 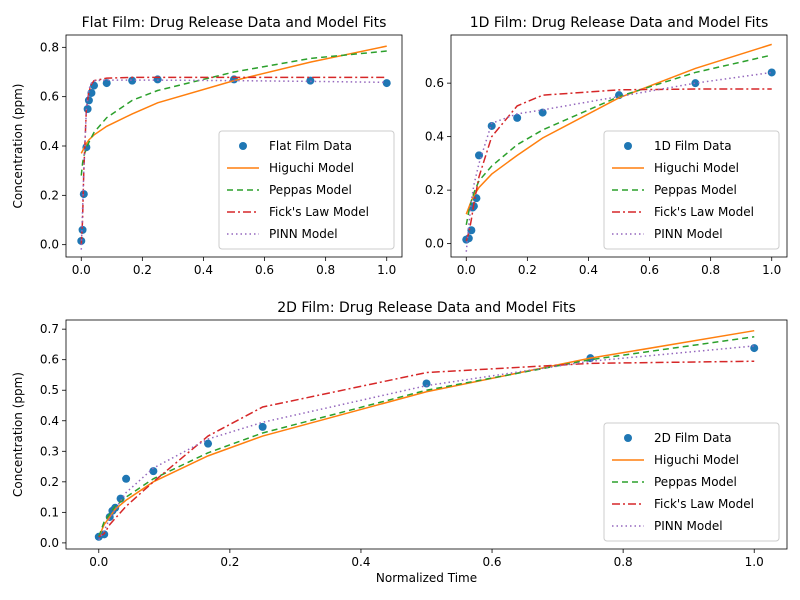 What do you see at coordinates (310, 146) in the screenshot?
I see `flat-film-legend-label-0: Flat Film Data` at bounding box center [310, 146].